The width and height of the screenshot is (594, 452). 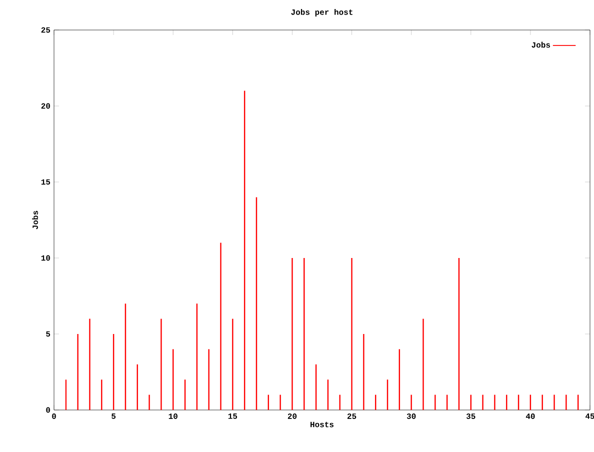 I want to click on y-tick-label: 25, so click(x=45, y=30).